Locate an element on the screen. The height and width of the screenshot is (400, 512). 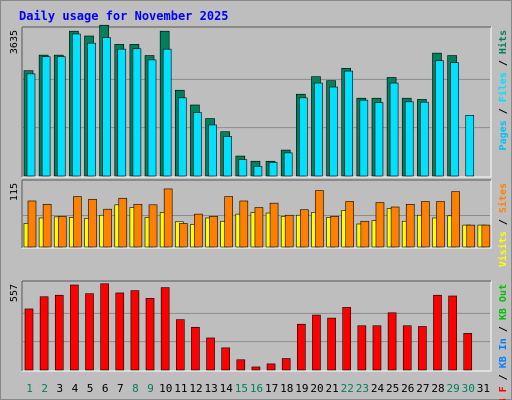
panel-ymax-label: 115 is located at coordinates (14, 192).